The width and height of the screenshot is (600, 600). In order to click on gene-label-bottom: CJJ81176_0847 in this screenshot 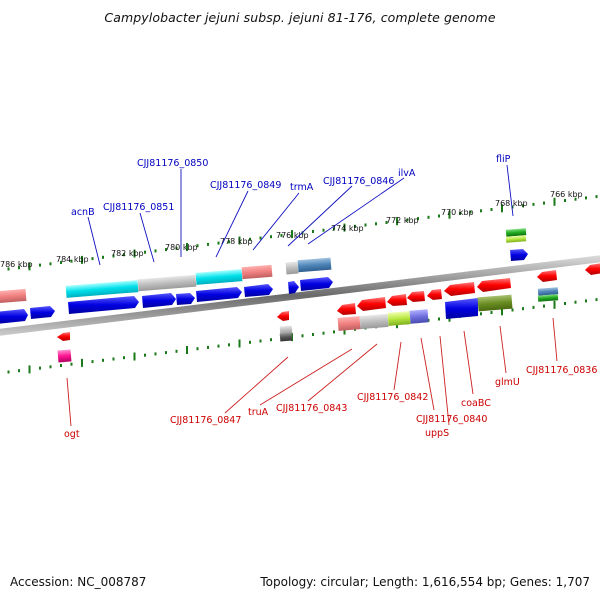, I will do `click(205, 420)`.